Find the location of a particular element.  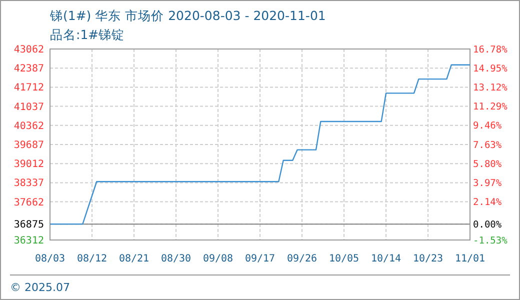

x-tick-label: 09/26 is located at coordinates (302, 259).